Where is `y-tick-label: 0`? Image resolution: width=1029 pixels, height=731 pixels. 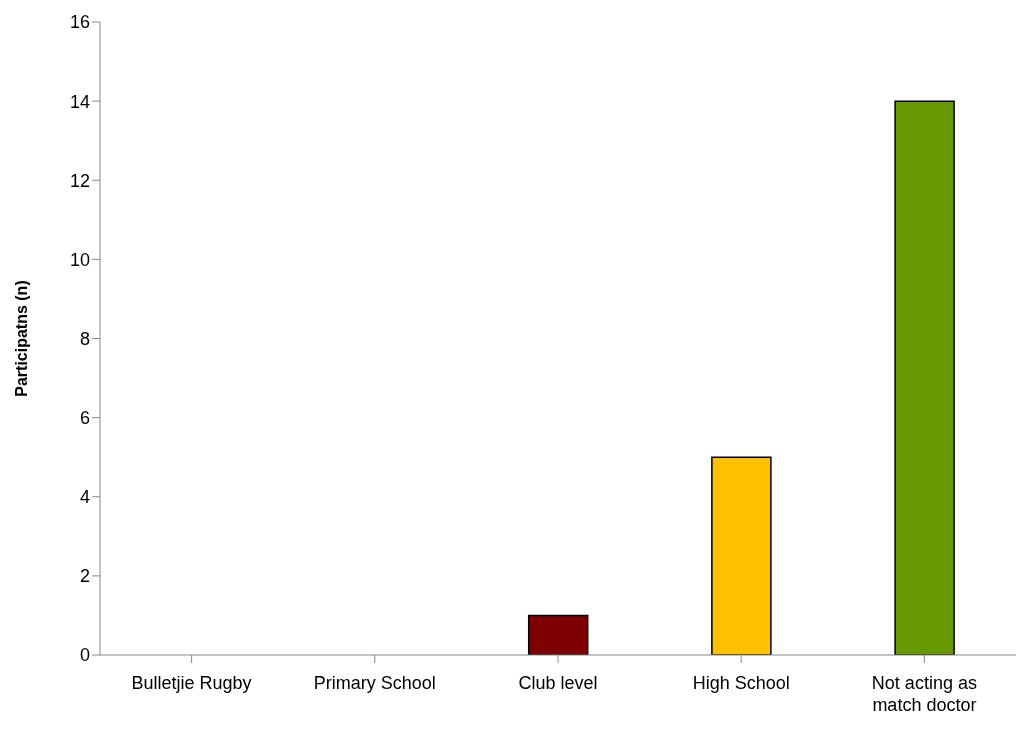
y-tick-label: 0 is located at coordinates (84, 655).